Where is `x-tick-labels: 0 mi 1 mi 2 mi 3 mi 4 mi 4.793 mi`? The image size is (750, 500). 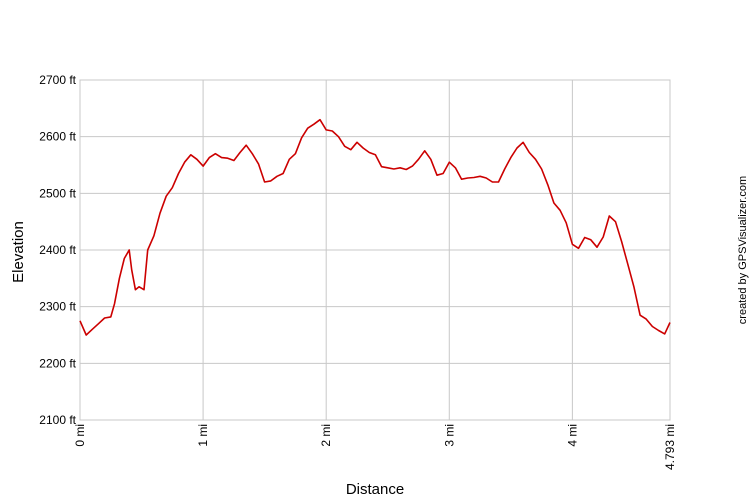 x-tick-labels: 0 mi 1 mi 2 mi 3 mi 4 mi 4.793 mi is located at coordinates (375, 447).